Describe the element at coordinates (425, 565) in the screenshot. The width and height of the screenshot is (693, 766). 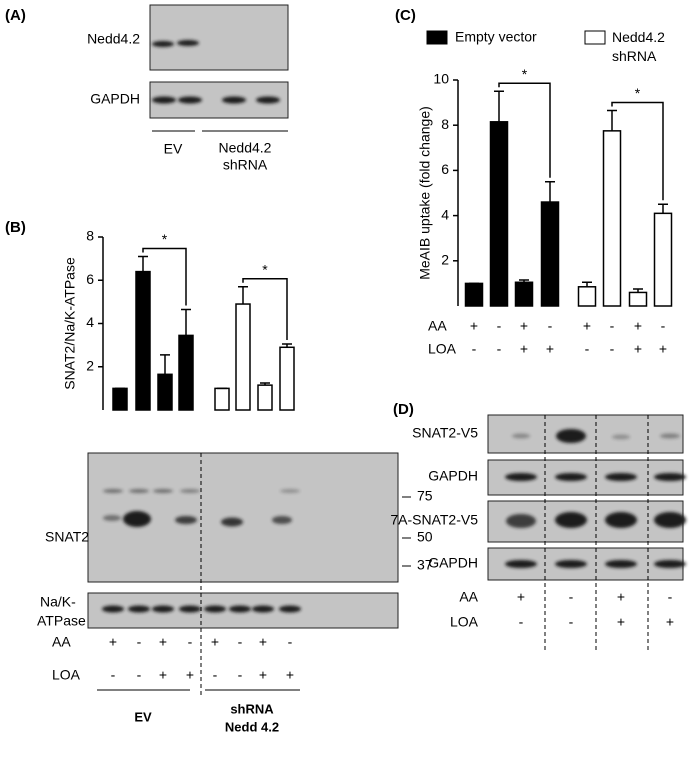
I see `marker-label: 37` at that location.